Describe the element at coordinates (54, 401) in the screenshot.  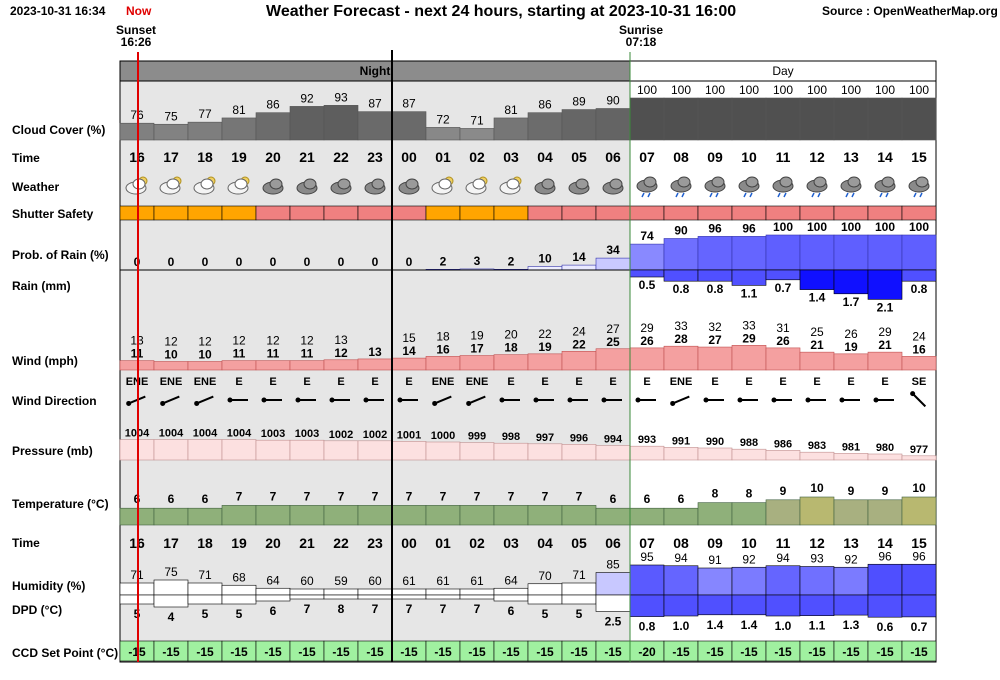
I see `row-label-wind-direction: Wind Direction` at that location.